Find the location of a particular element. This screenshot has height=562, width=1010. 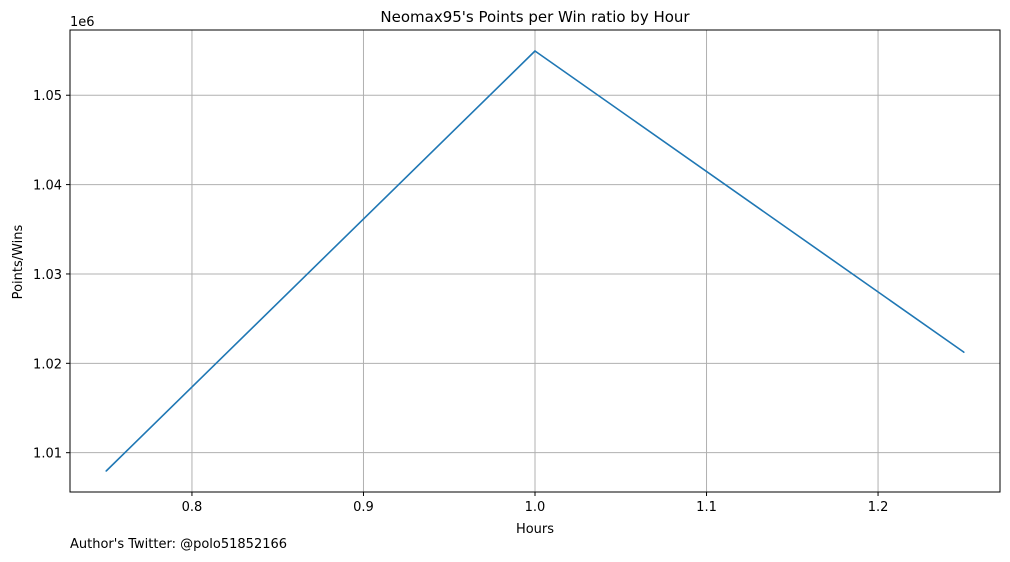

y-tick-label: 1.03 is located at coordinates (47, 275).